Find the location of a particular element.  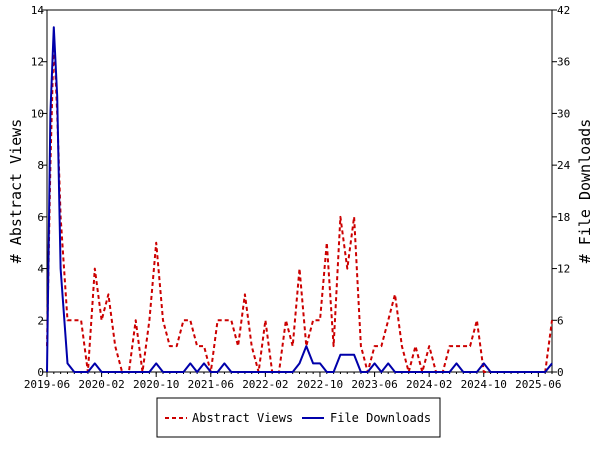

y-right-tick-label: 36 is located at coordinates (563, 62).